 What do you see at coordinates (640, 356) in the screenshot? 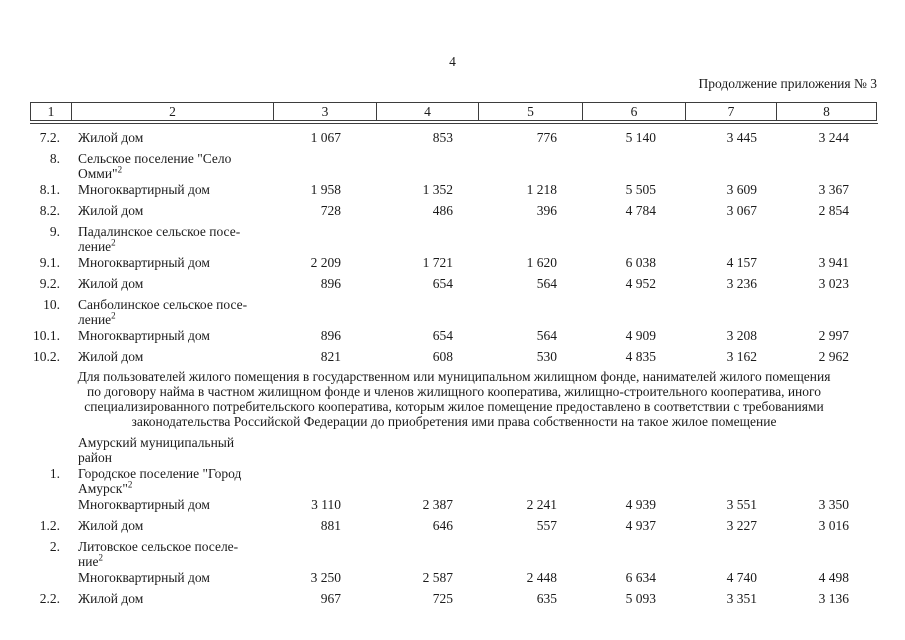
I see `cell-value: 4 835` at bounding box center [640, 356].